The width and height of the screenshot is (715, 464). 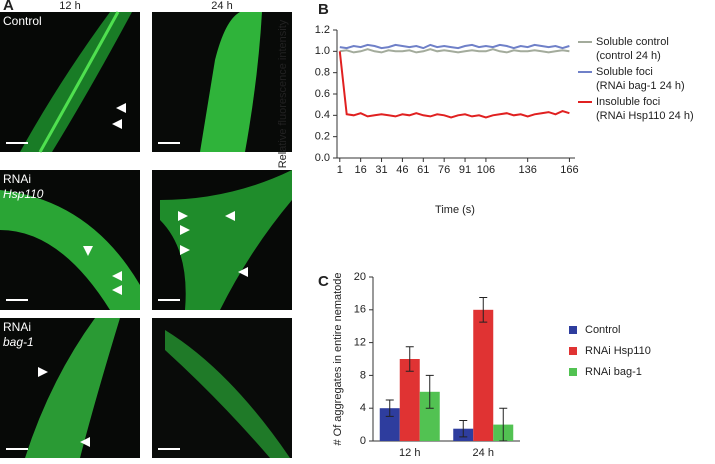 What do you see at coordinates (628, 56) in the screenshot?
I see `legend-note: (control 24 h)` at bounding box center [628, 56].